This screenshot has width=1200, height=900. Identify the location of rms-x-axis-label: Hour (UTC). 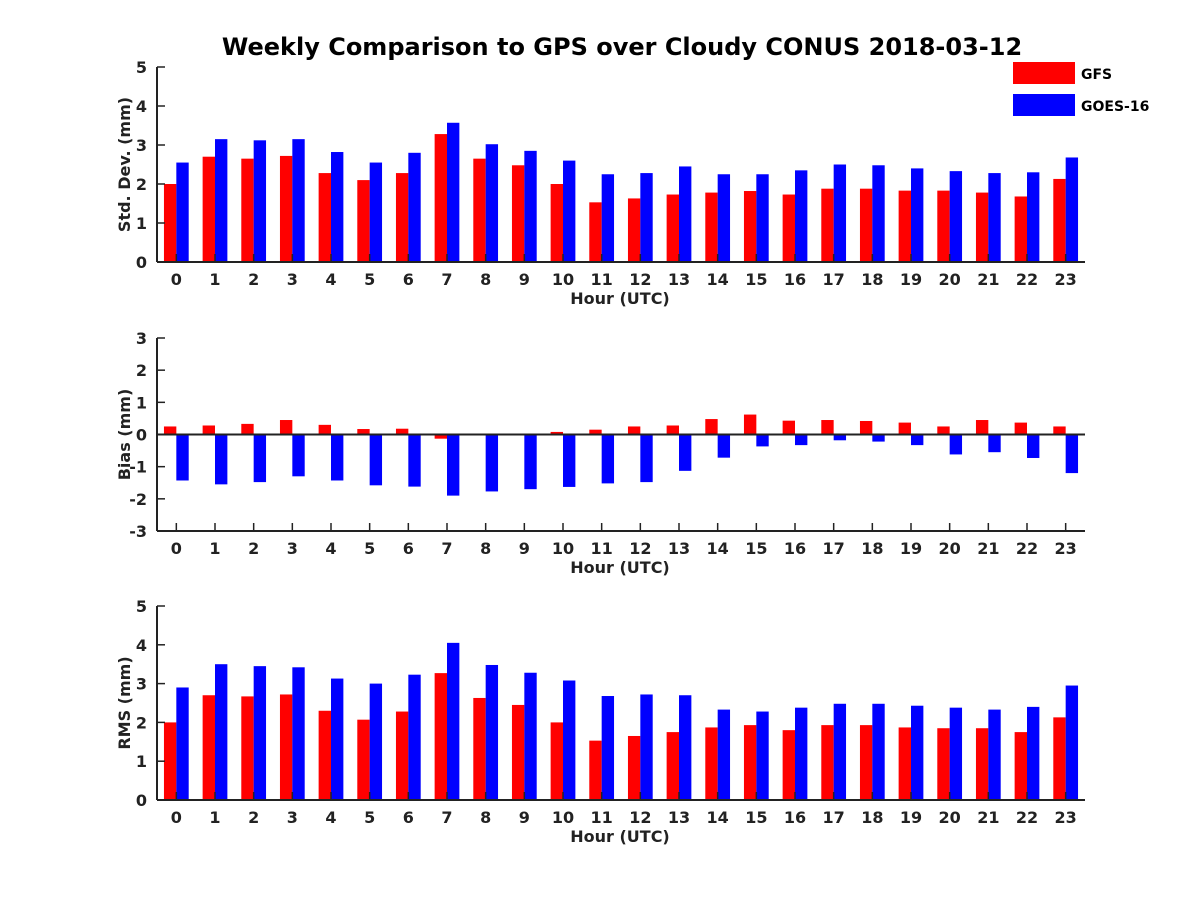
(620, 836).